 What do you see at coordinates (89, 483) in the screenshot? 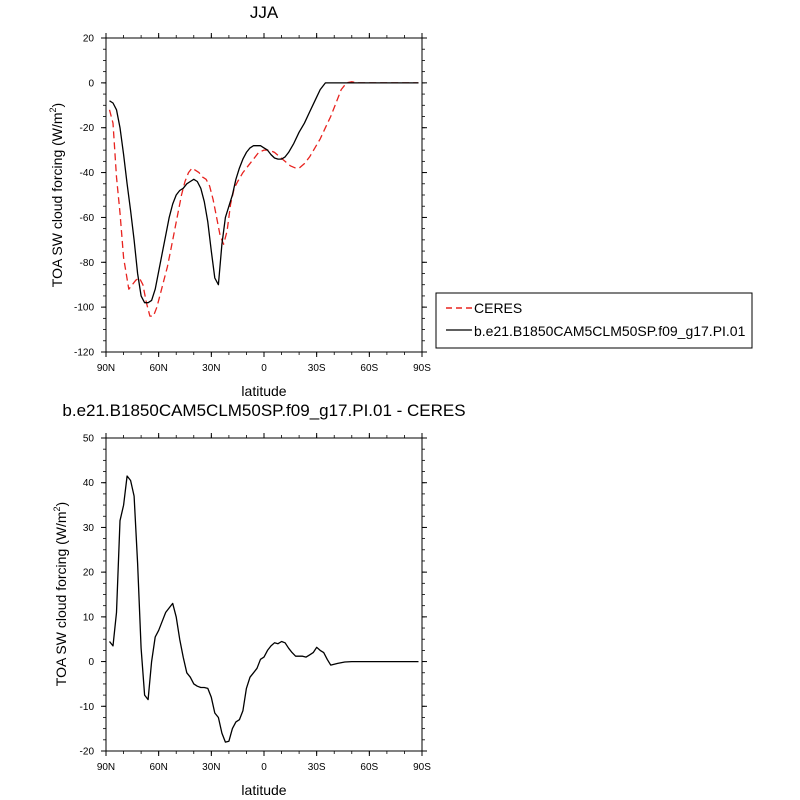
I see `bottom-y-tick-label: 40` at bounding box center [89, 483].